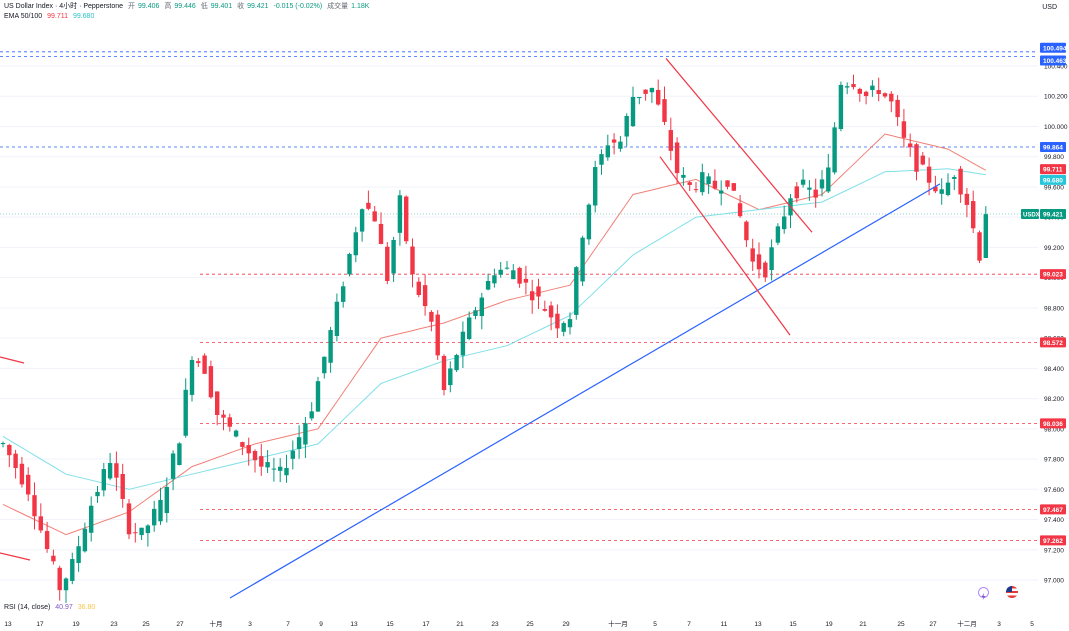 The width and height of the screenshot is (1069, 631). I want to click on price-tick-label: 98.200, so click(1054, 399).